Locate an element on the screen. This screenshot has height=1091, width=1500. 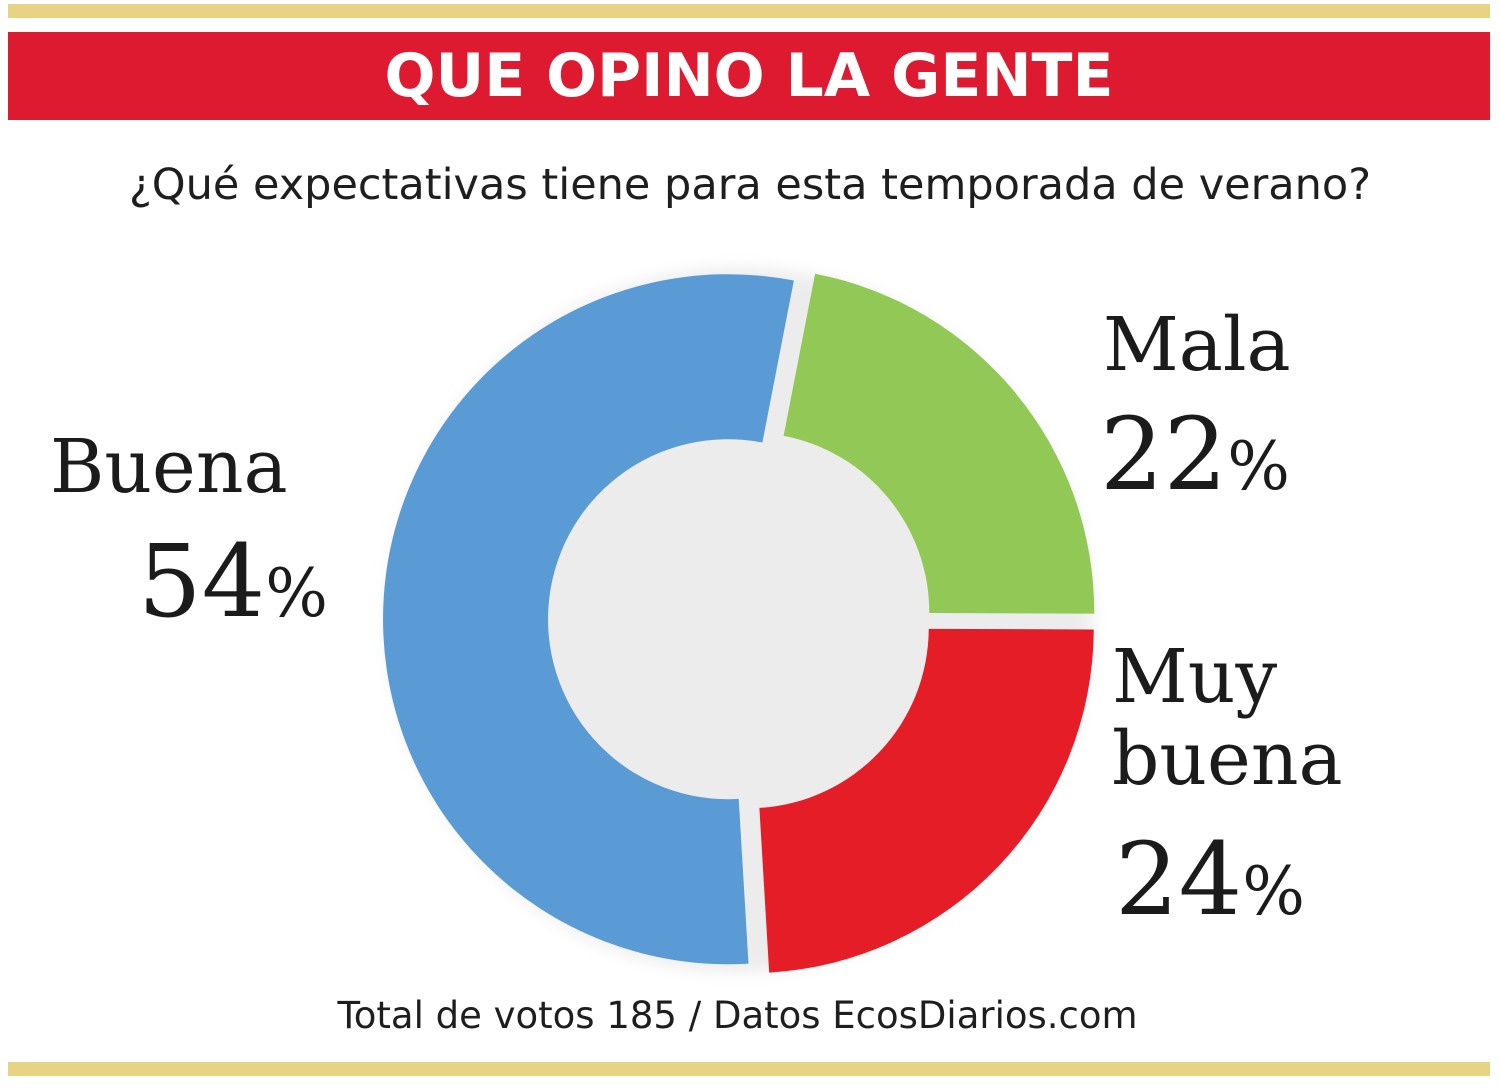
label-buena-pct: 54 is located at coordinates (202, 581).